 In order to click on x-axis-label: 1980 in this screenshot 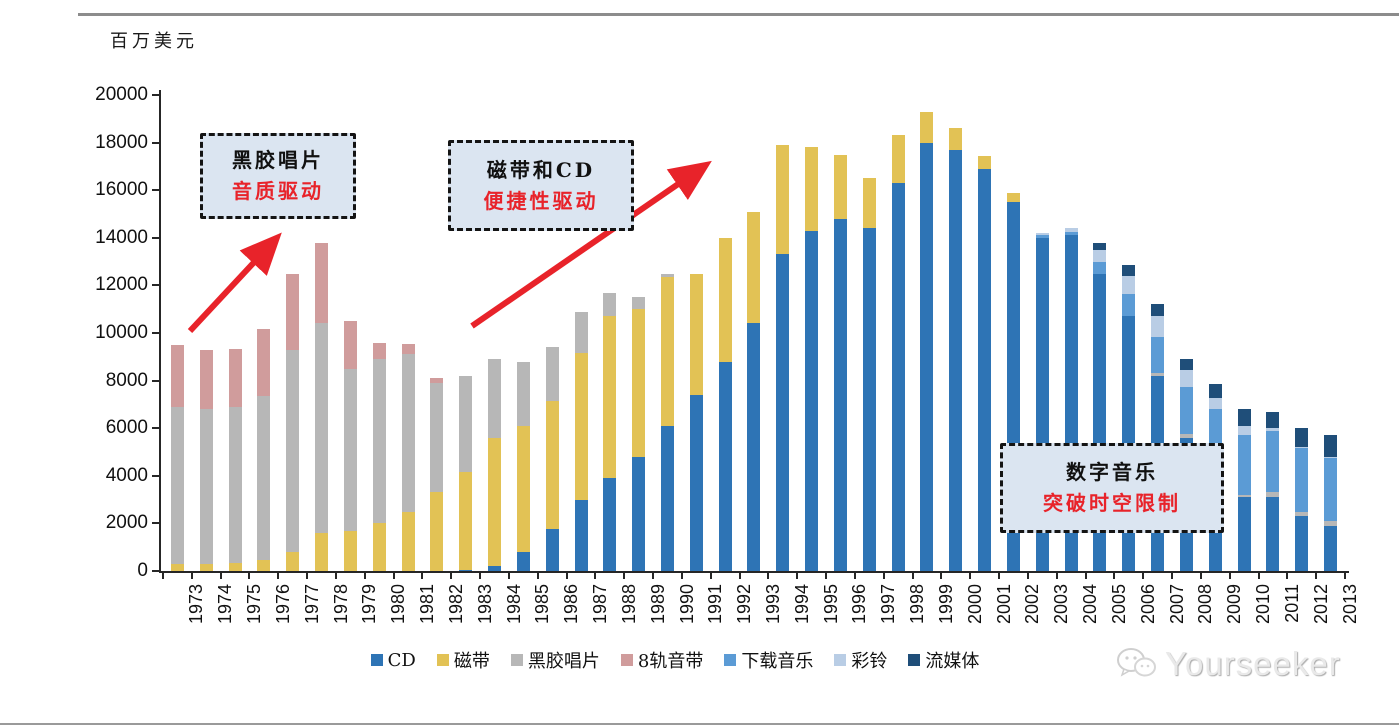, I will do `click(398, 604)`.